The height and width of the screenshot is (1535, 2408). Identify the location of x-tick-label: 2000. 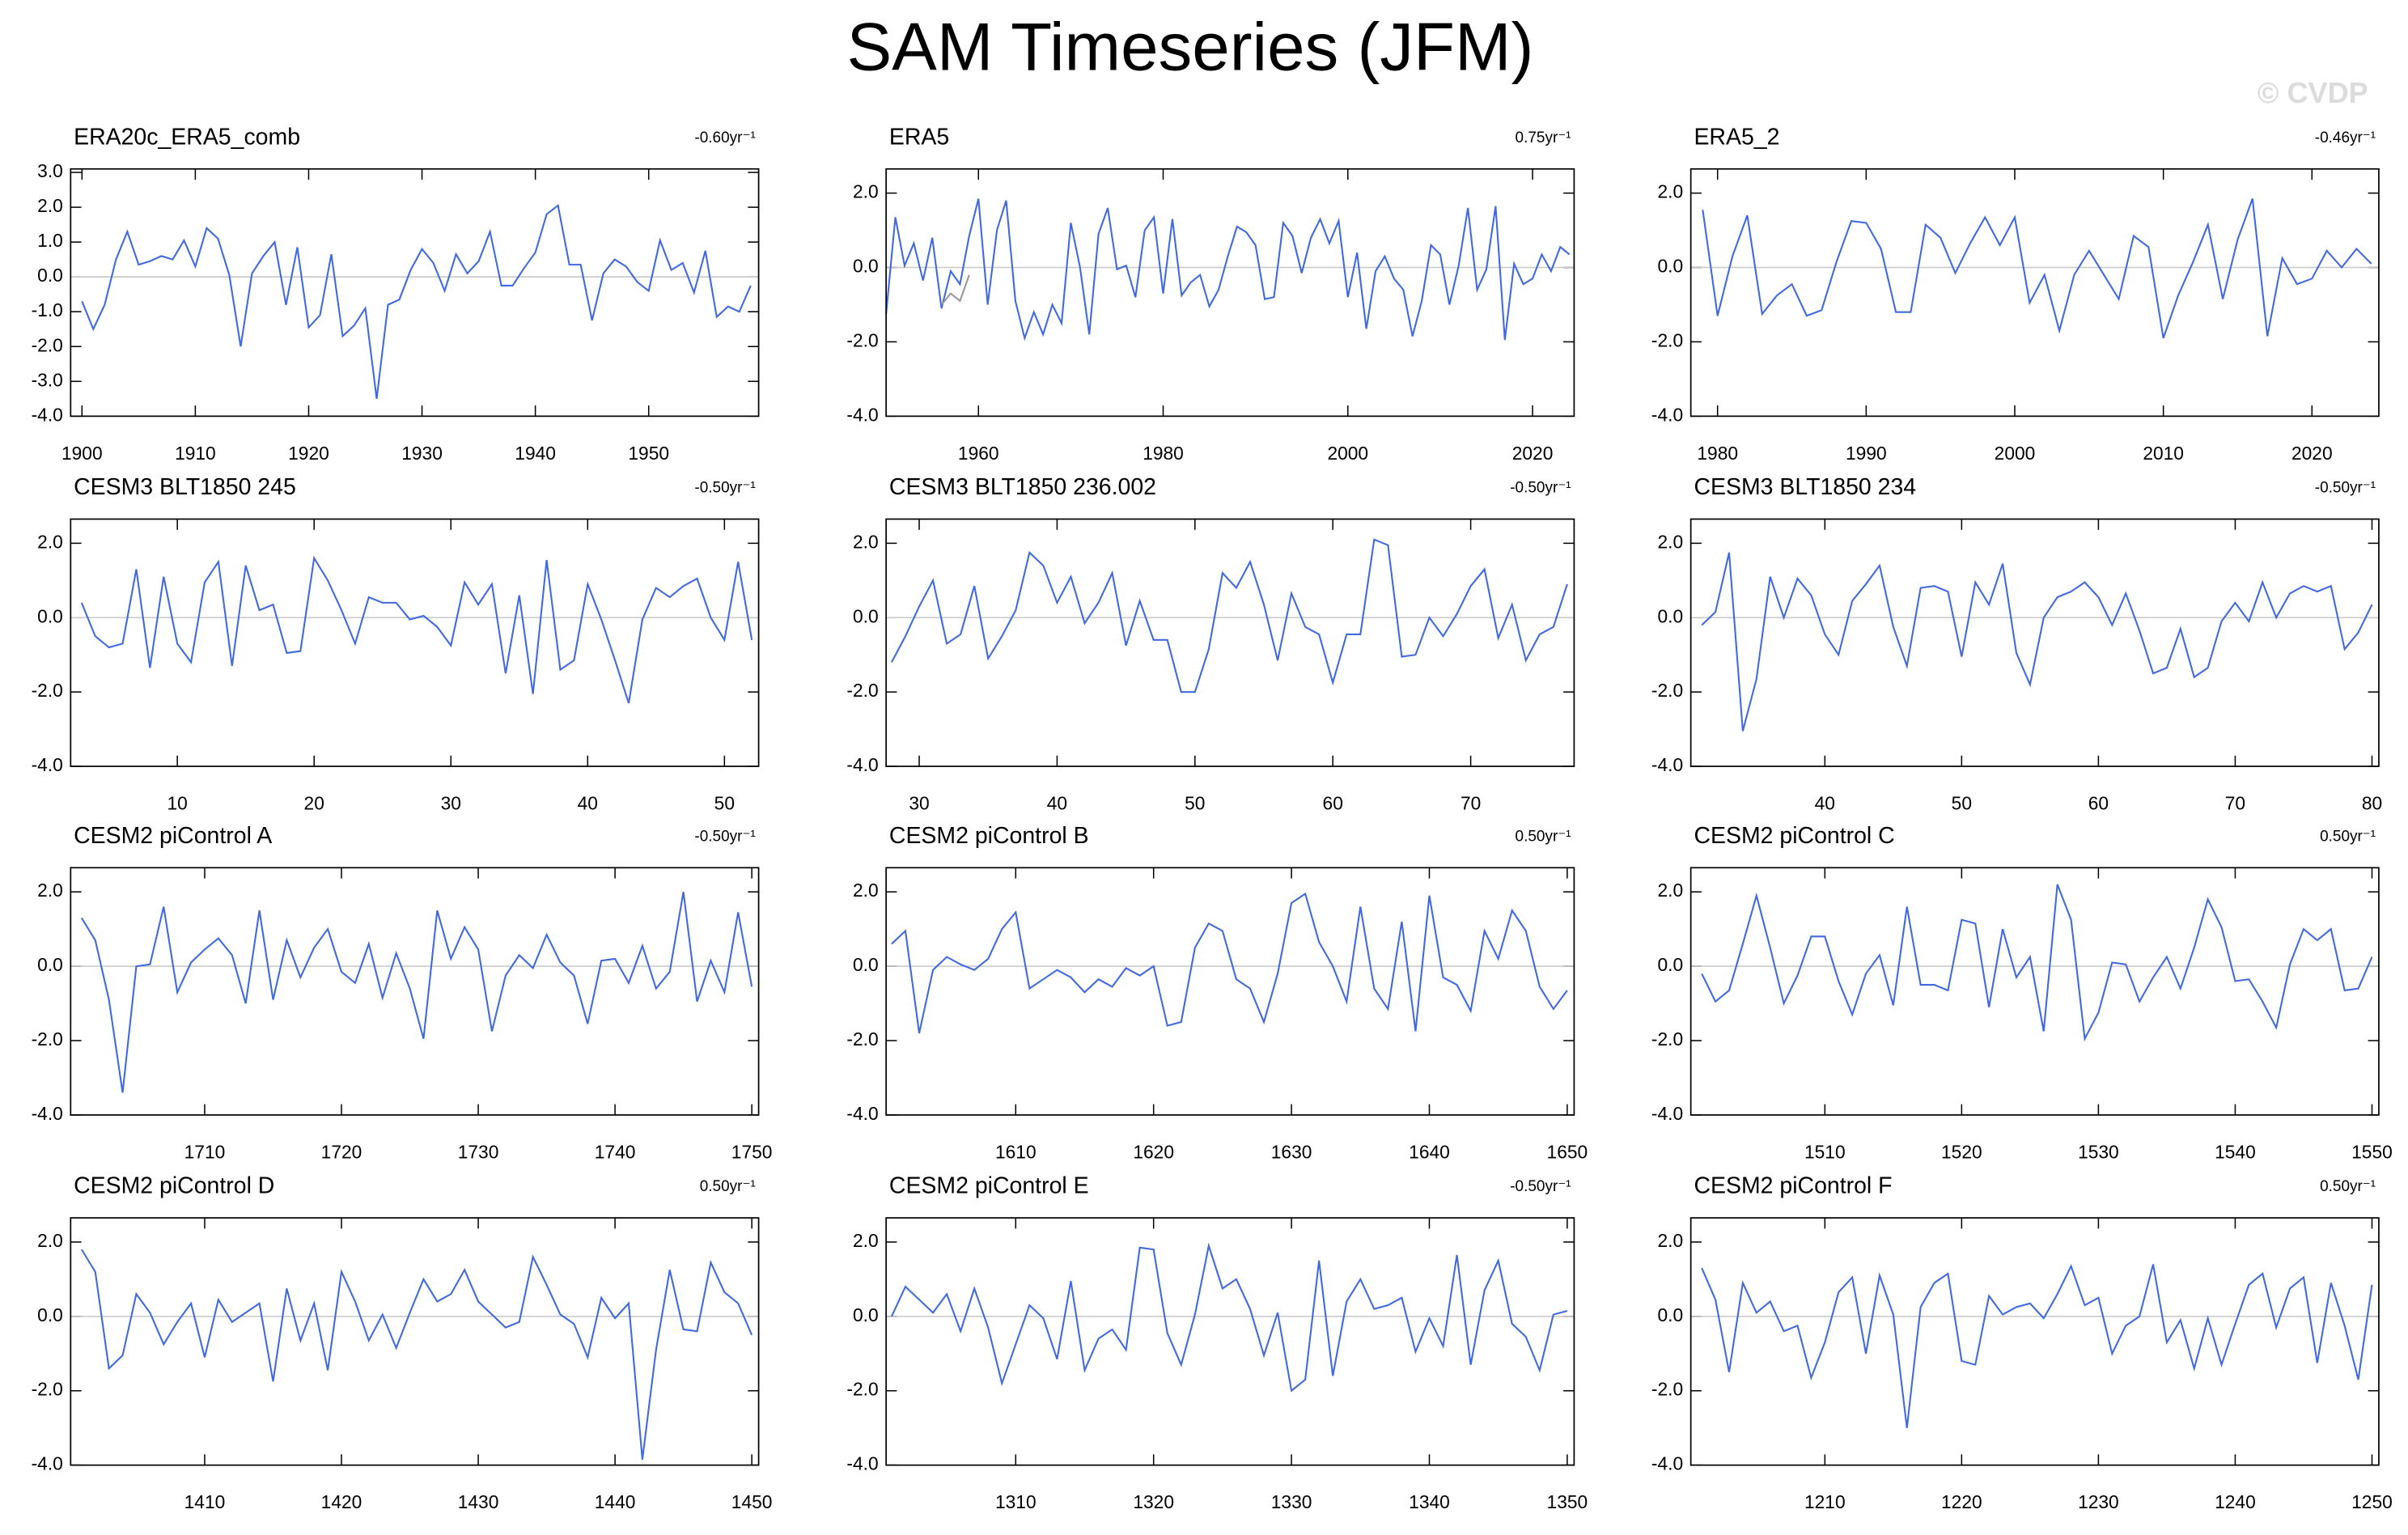
(1347, 453).